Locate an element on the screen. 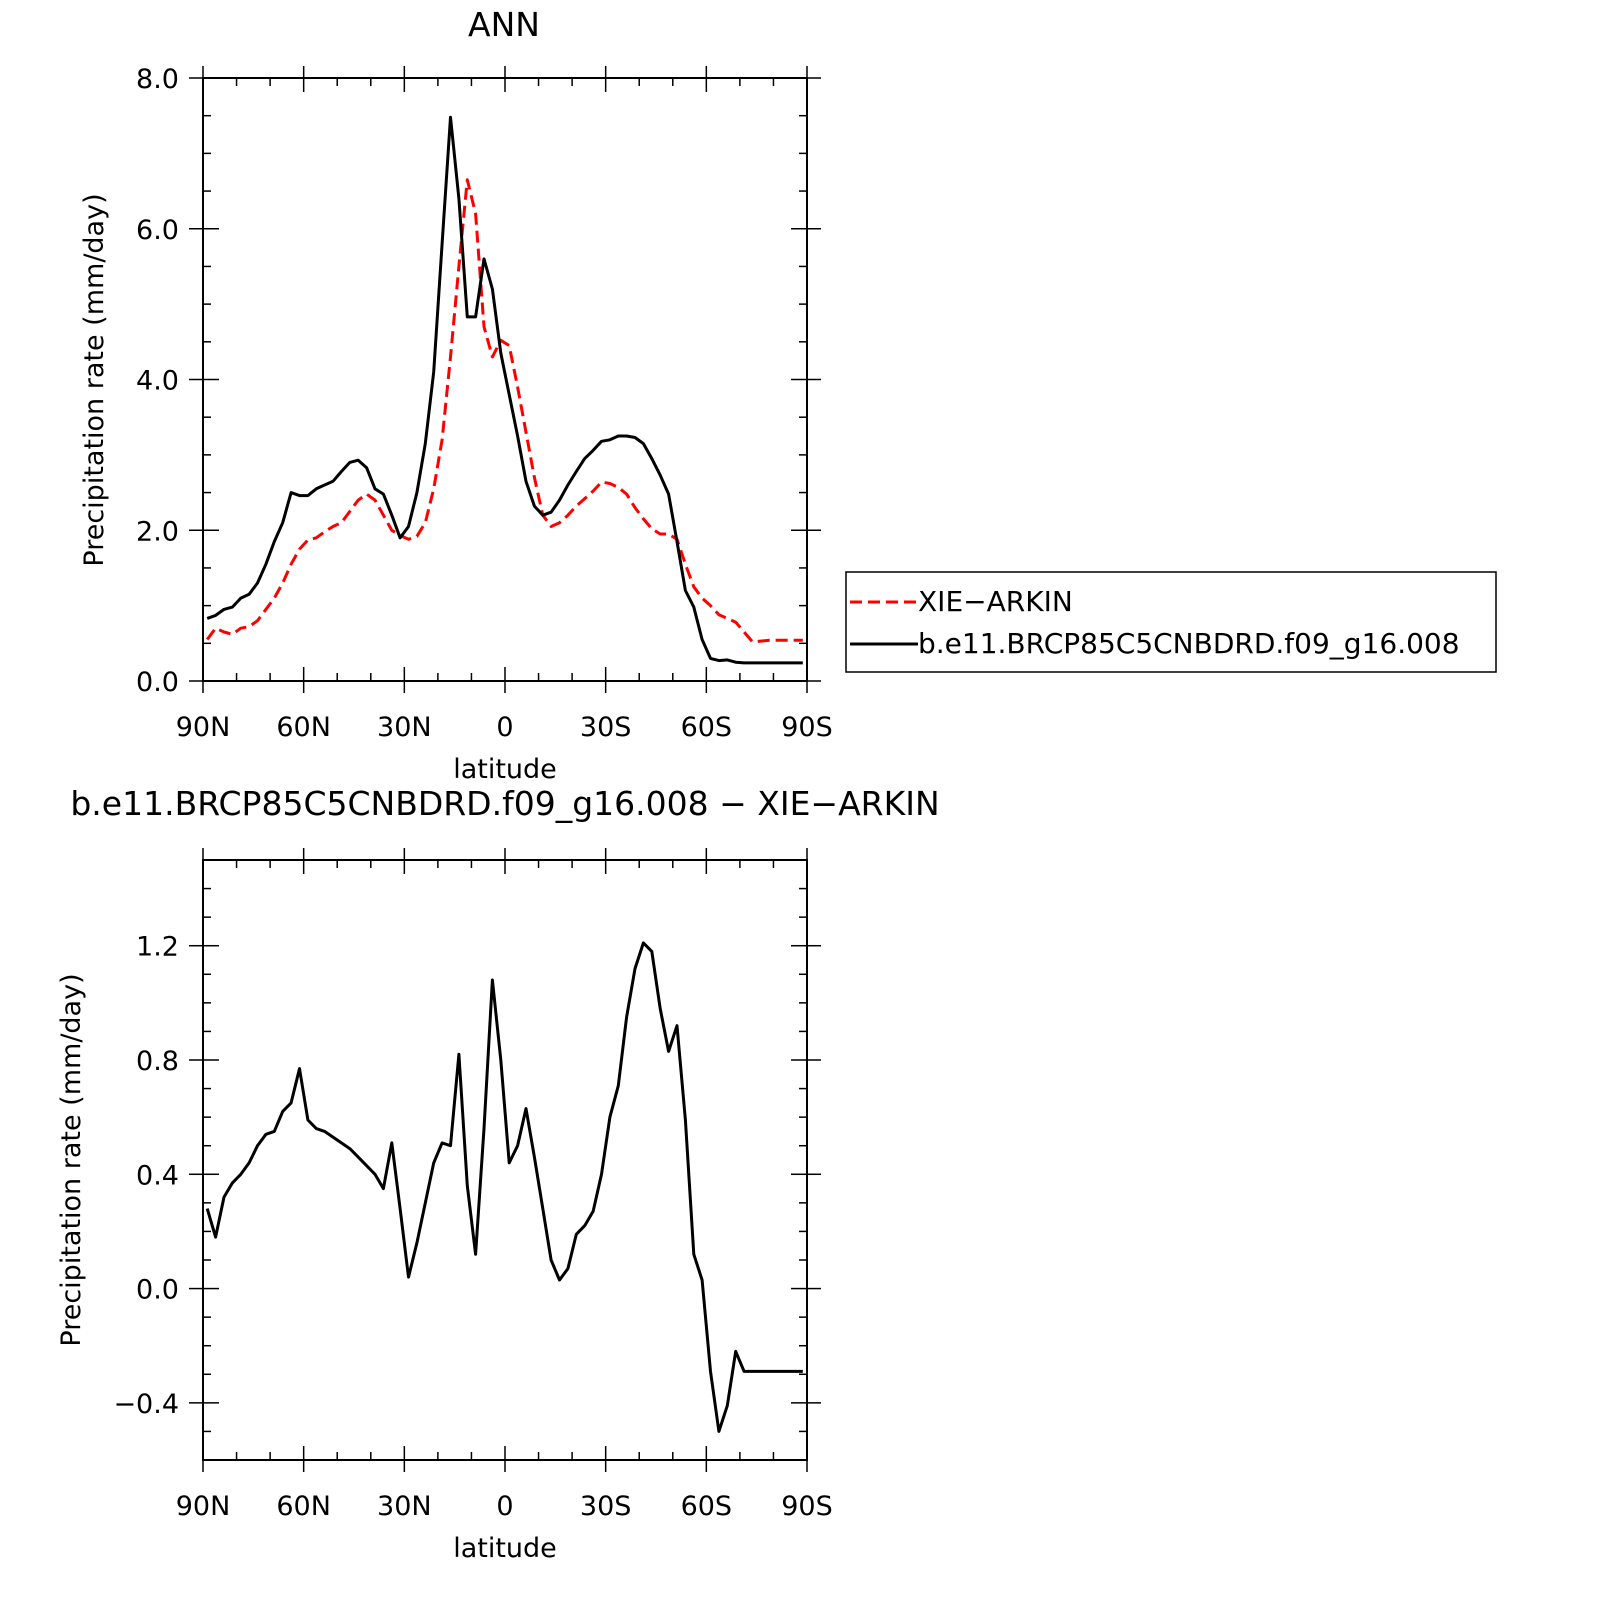 This screenshot has height=1597, width=1599. bottom-y-tick-label: 0.0 is located at coordinates (157, 1290).